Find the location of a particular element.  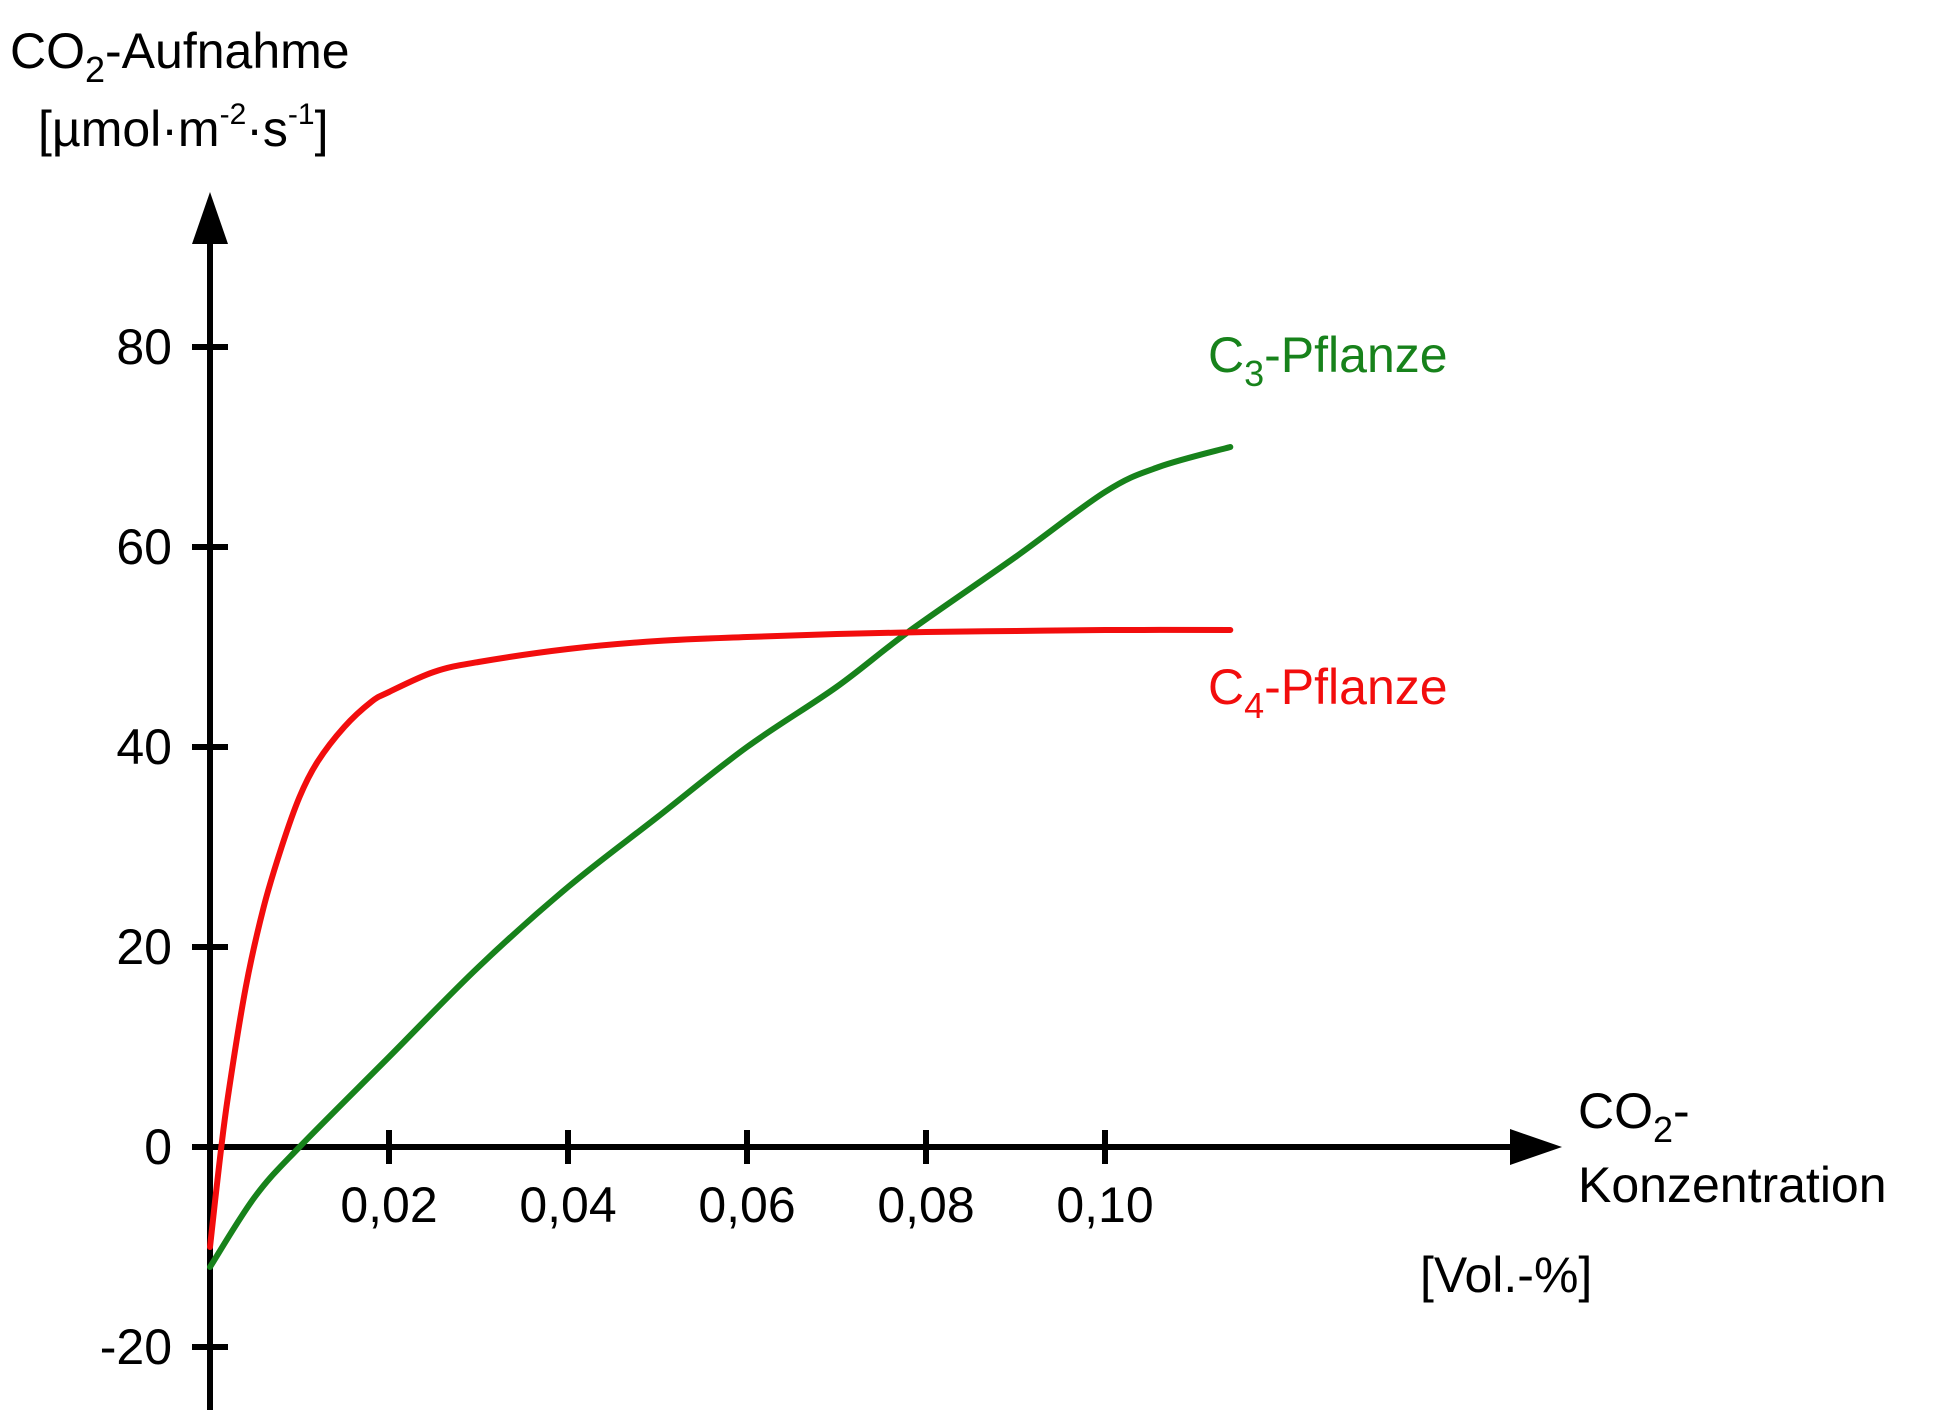

x-tick-label: 0,10 is located at coordinates (1104, 1205).